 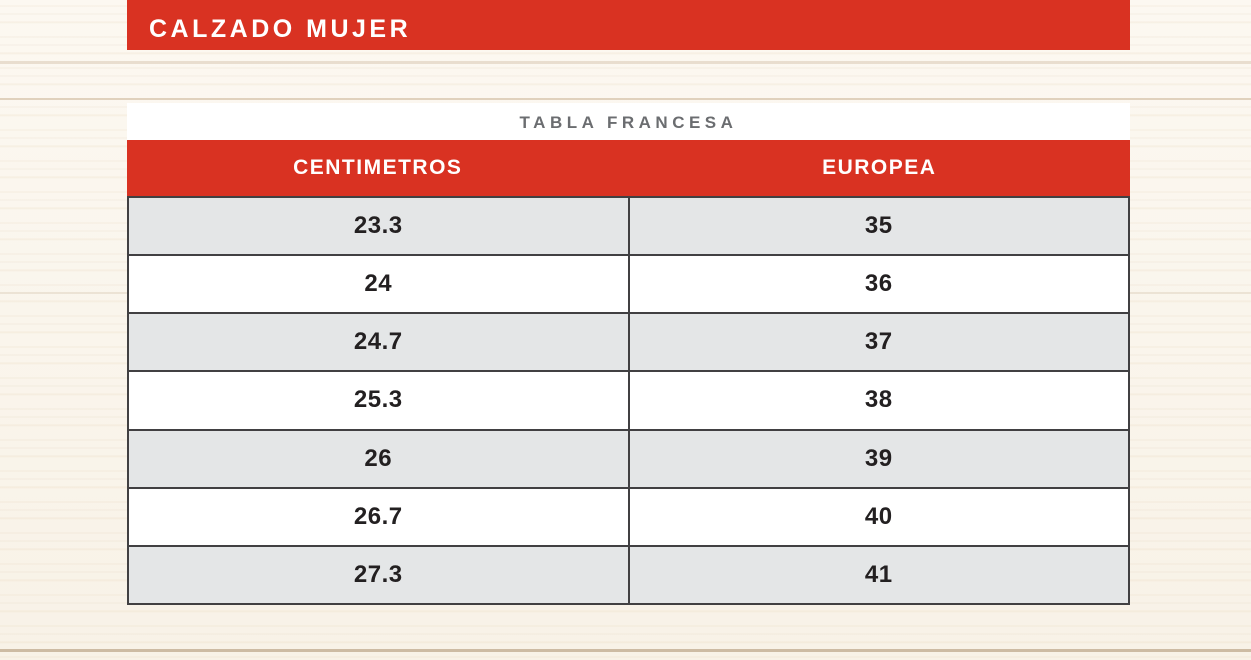 What do you see at coordinates (628, 25) in the screenshot?
I see `section-title-bar: CALZADO MUJER` at bounding box center [628, 25].